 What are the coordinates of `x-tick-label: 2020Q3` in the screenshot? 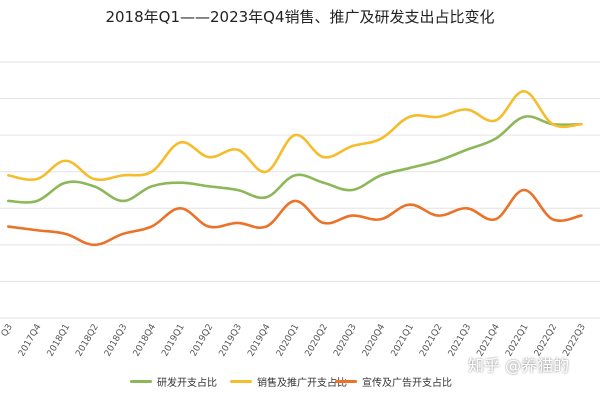 It's located at (345, 341).